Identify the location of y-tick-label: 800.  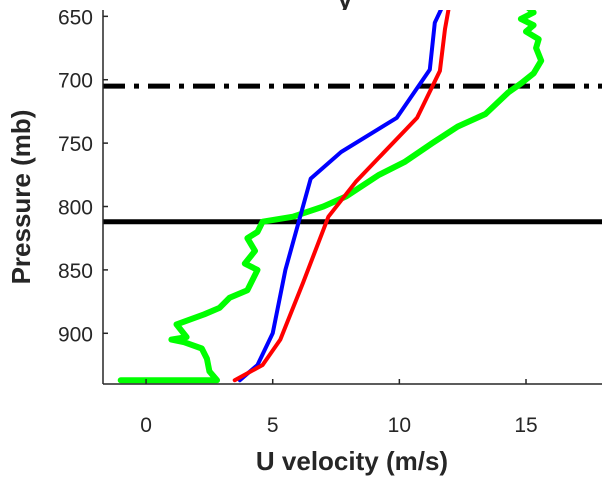
(75, 208).